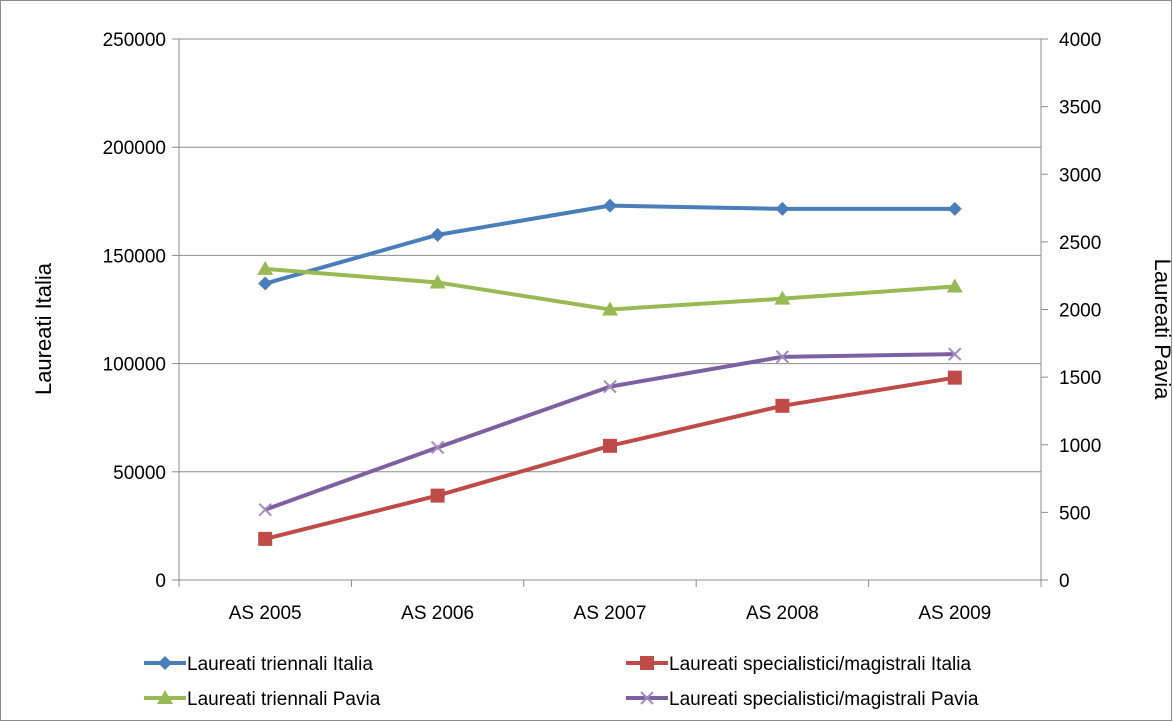  I want to click on legend-item-3: Laureati triennali Pavia, so click(262, 699).